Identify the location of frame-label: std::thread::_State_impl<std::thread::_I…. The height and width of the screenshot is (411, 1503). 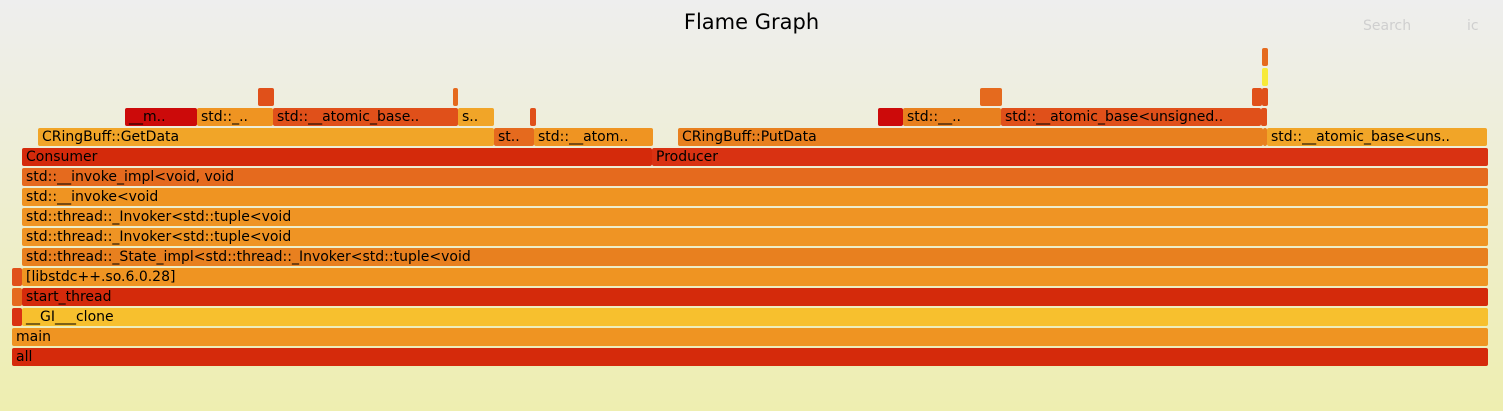
(248, 257).